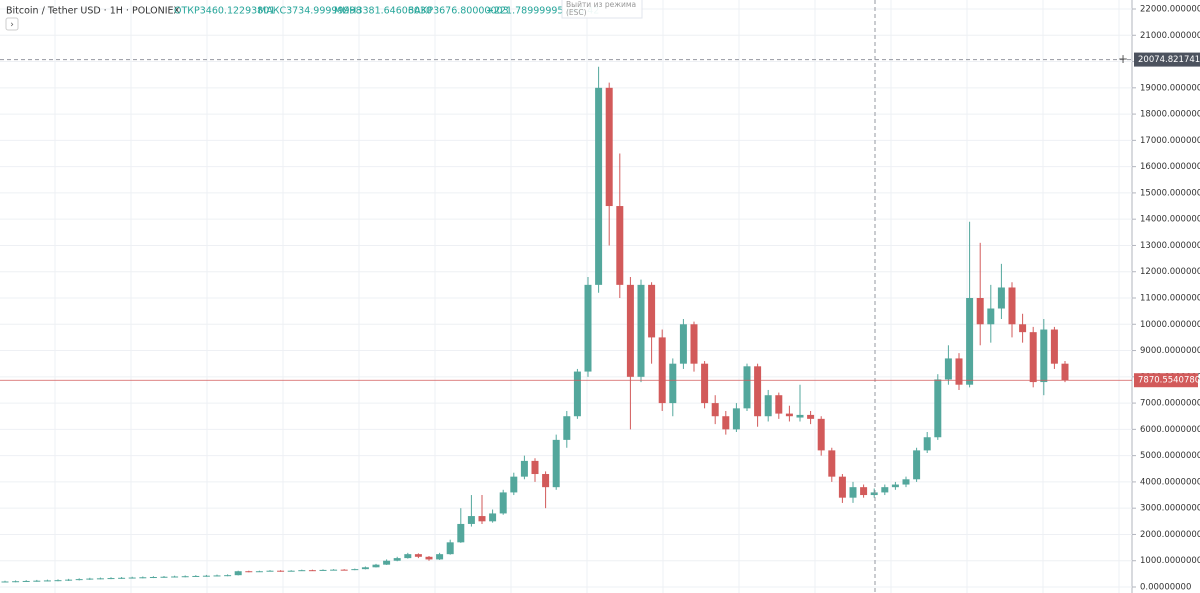 This screenshot has height=593, width=1200. I want to click on crosshair-price-label: 20074.82174109, so click(1169, 60).